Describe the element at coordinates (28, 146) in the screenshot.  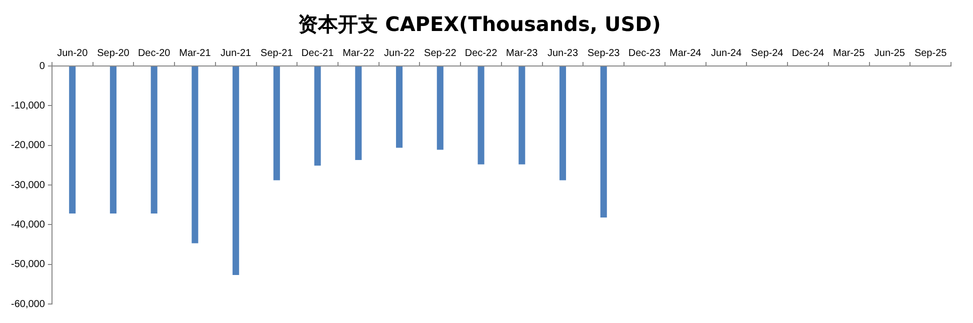
I see `y-tick-label: -20,000` at that location.